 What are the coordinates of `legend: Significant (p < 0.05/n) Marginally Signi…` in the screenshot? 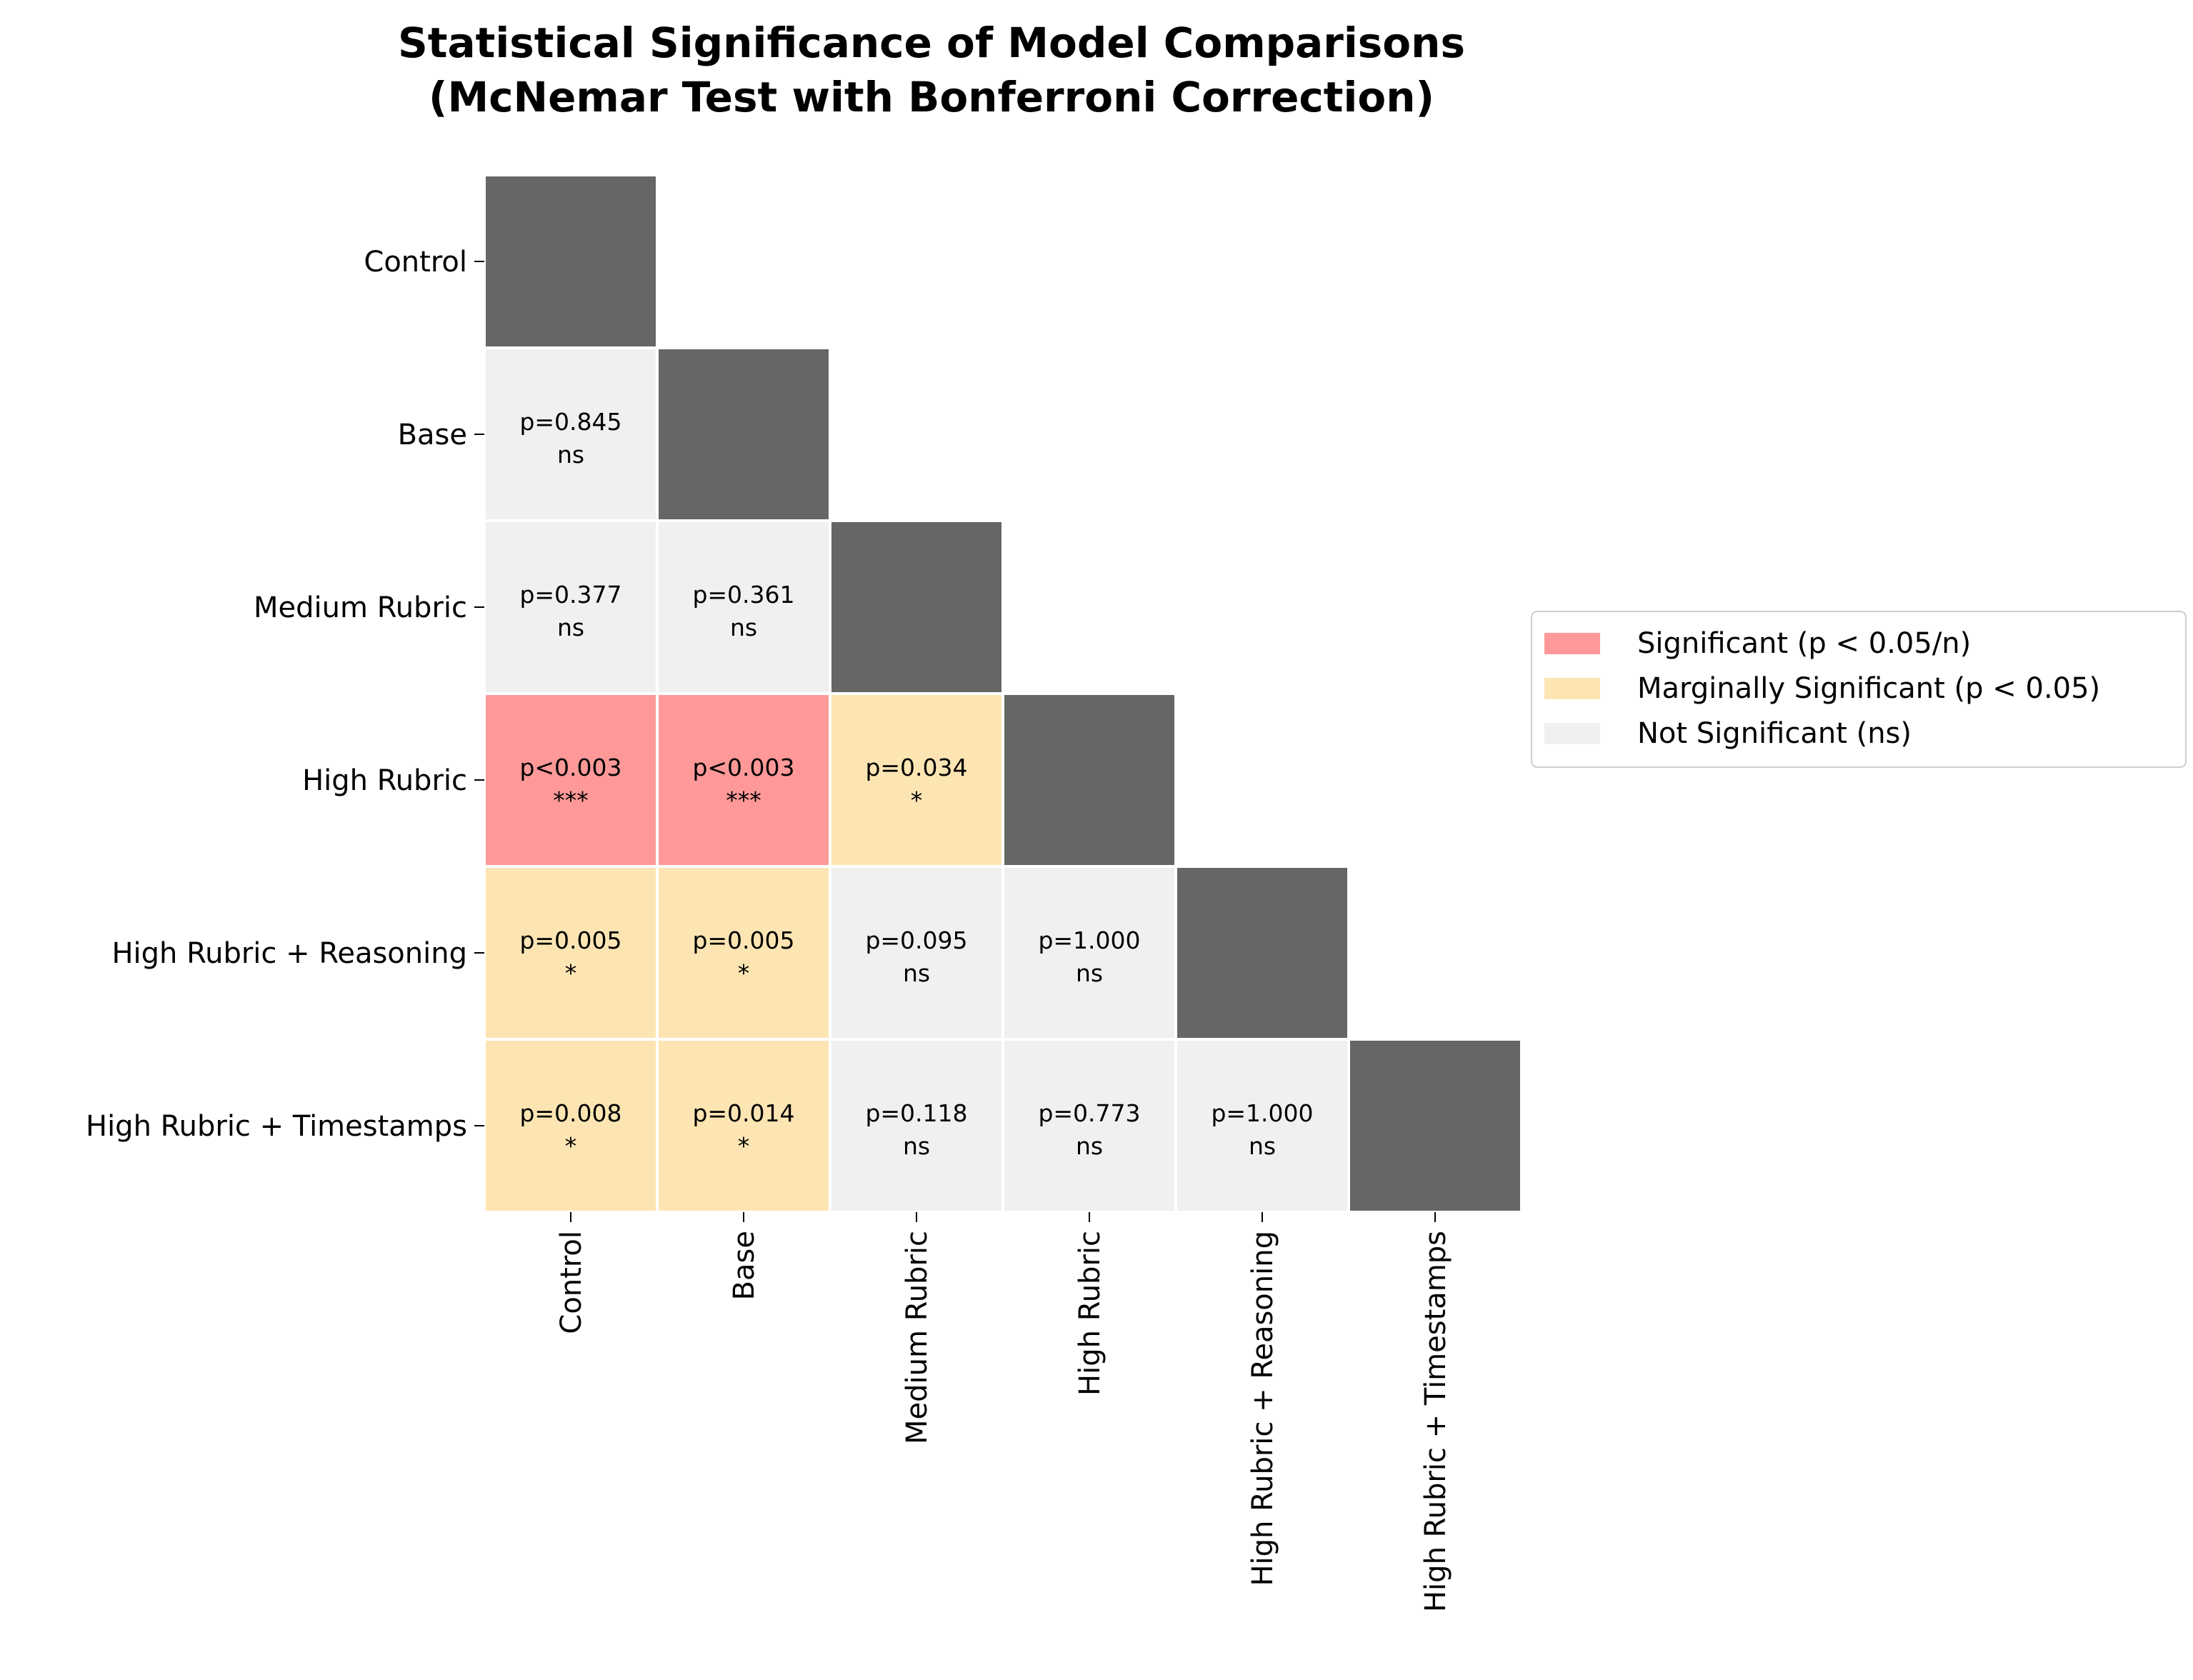 It's located at (1859, 689).